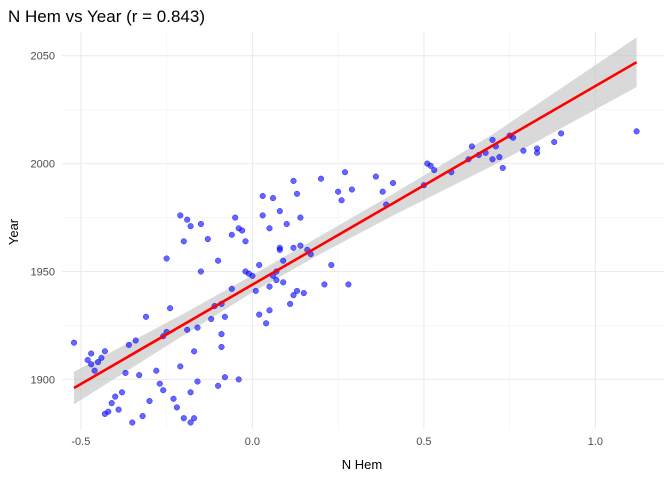  I want to click on y-tick-label: 2050, so click(43, 57).